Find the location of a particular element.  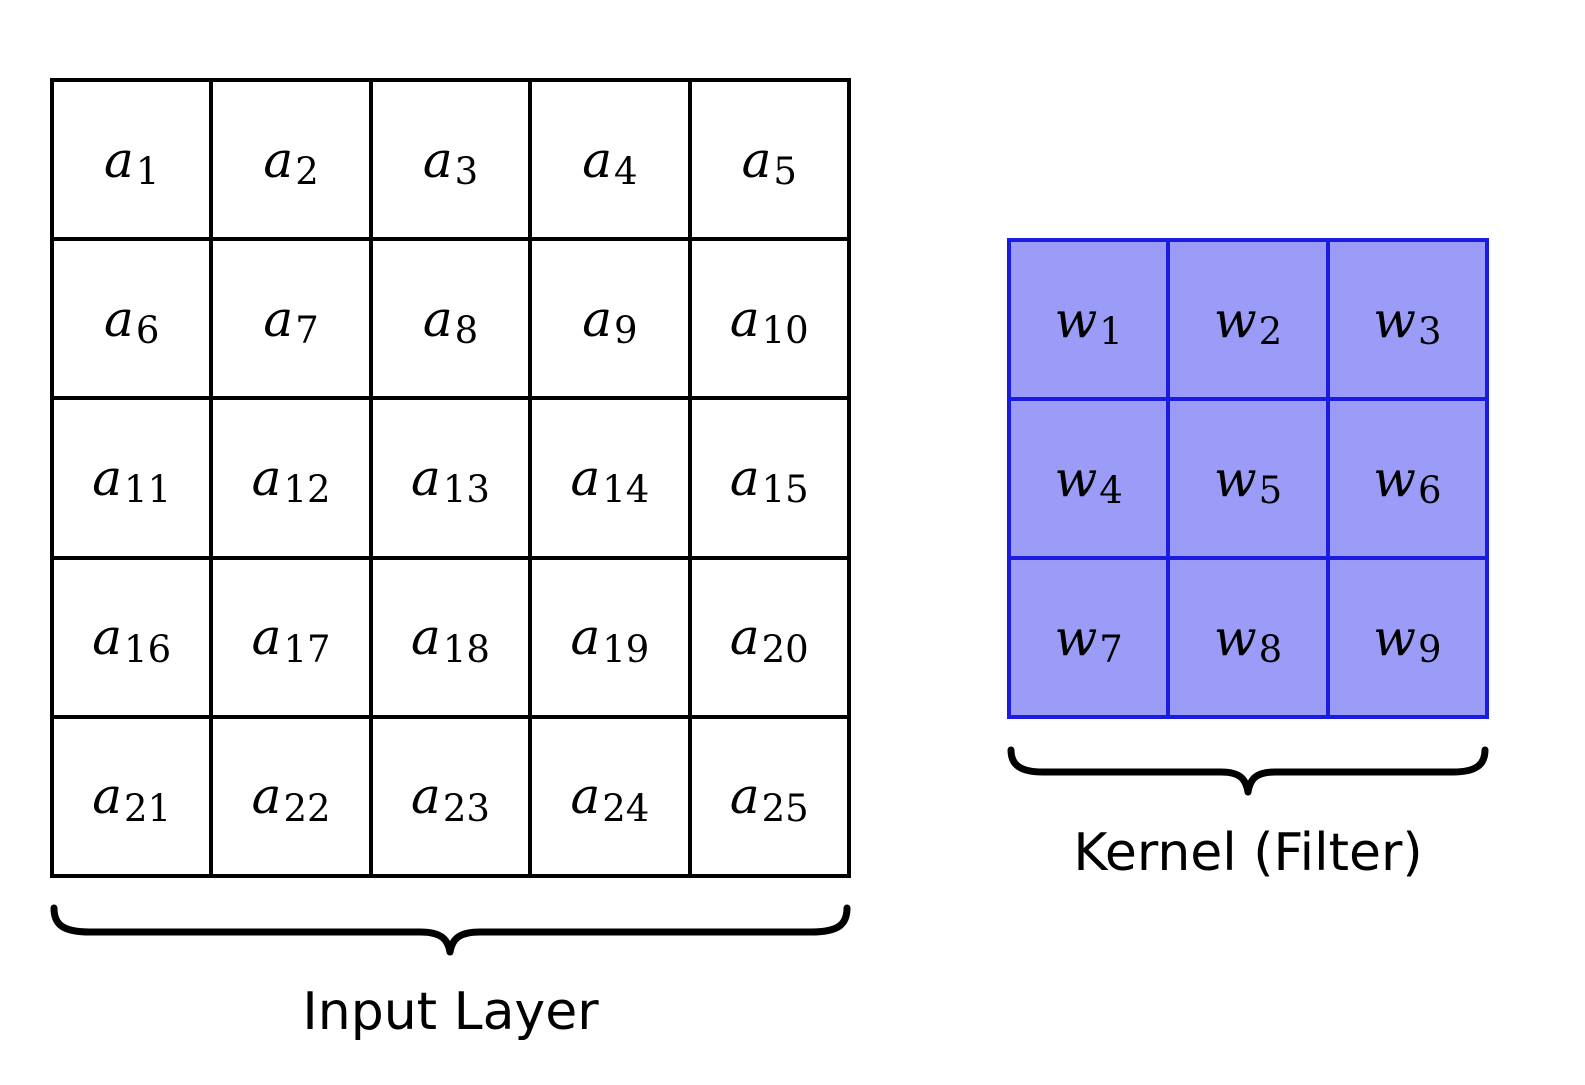

input-layer-brace is located at coordinates (450, 930).